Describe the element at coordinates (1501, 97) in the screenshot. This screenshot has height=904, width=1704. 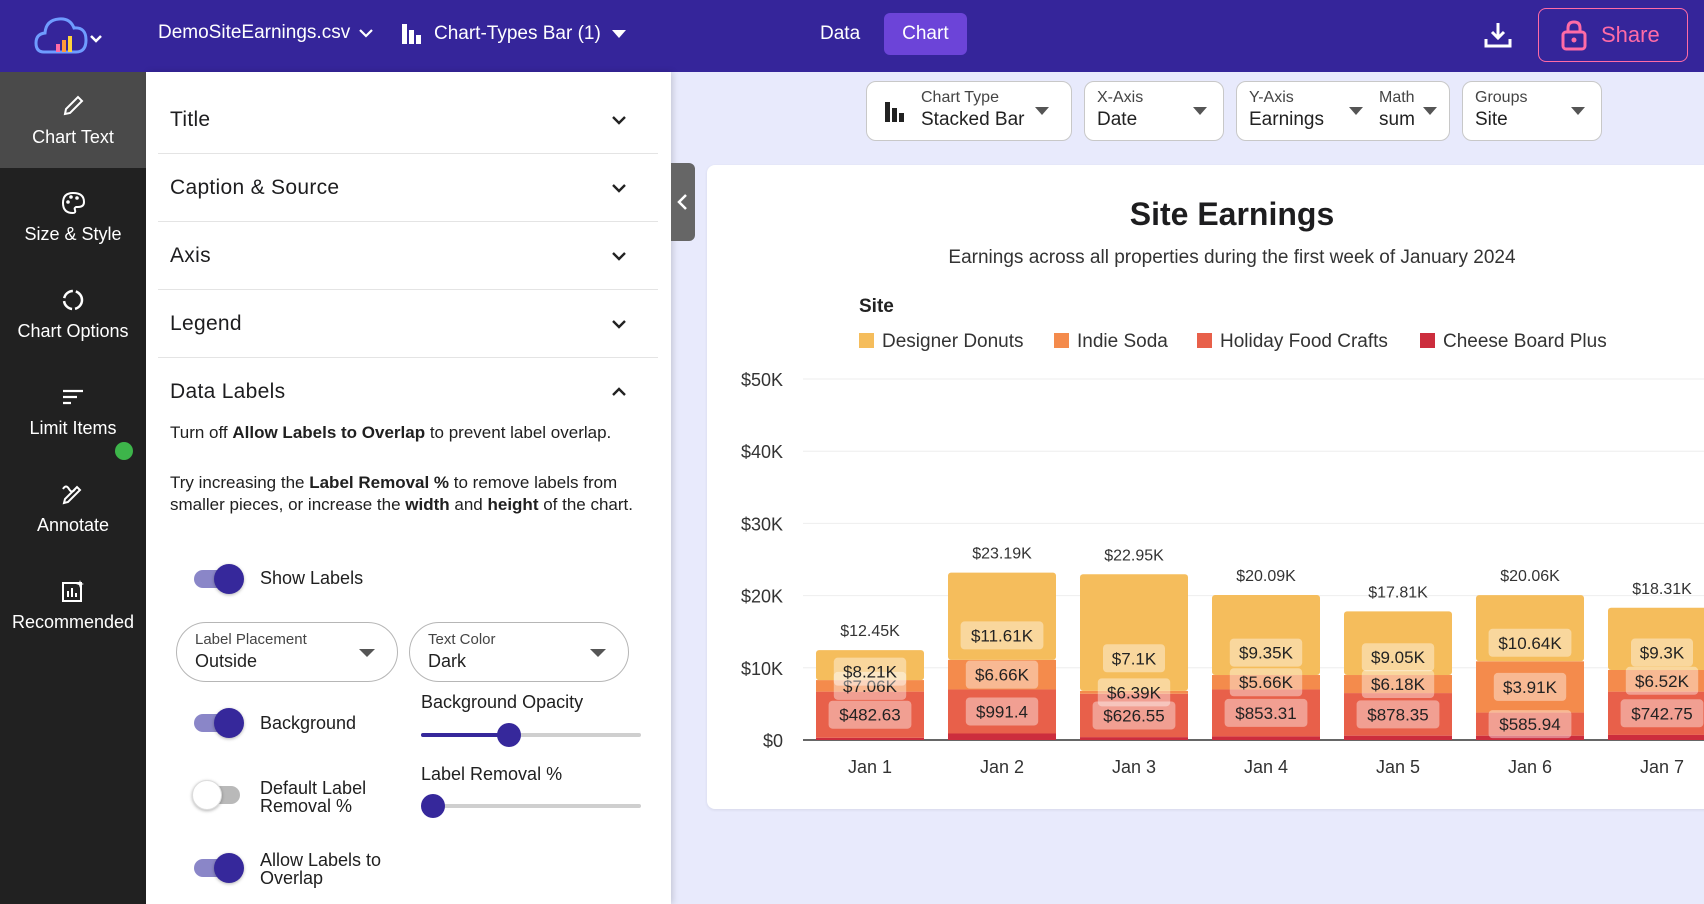
I see `select-label: Groups` at that location.